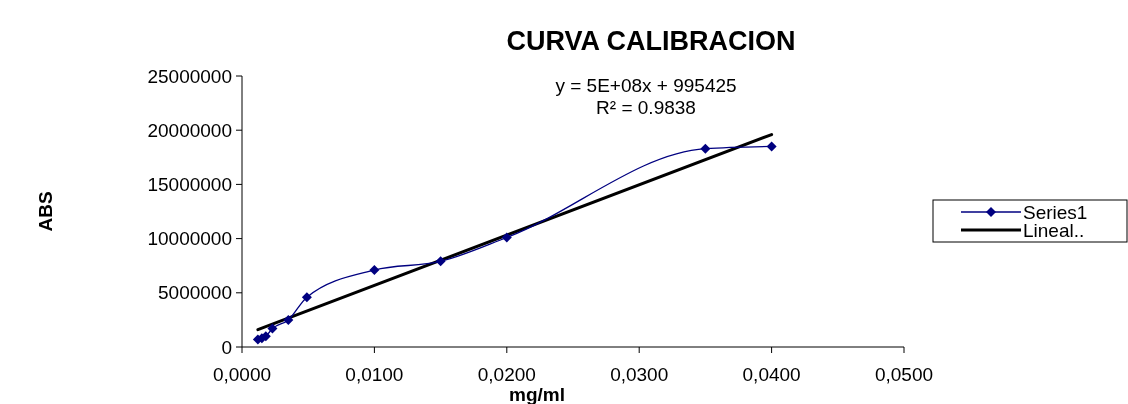  What do you see at coordinates (904, 374) in the screenshot?
I see `x-tick-label: 0,0500` at bounding box center [904, 374].